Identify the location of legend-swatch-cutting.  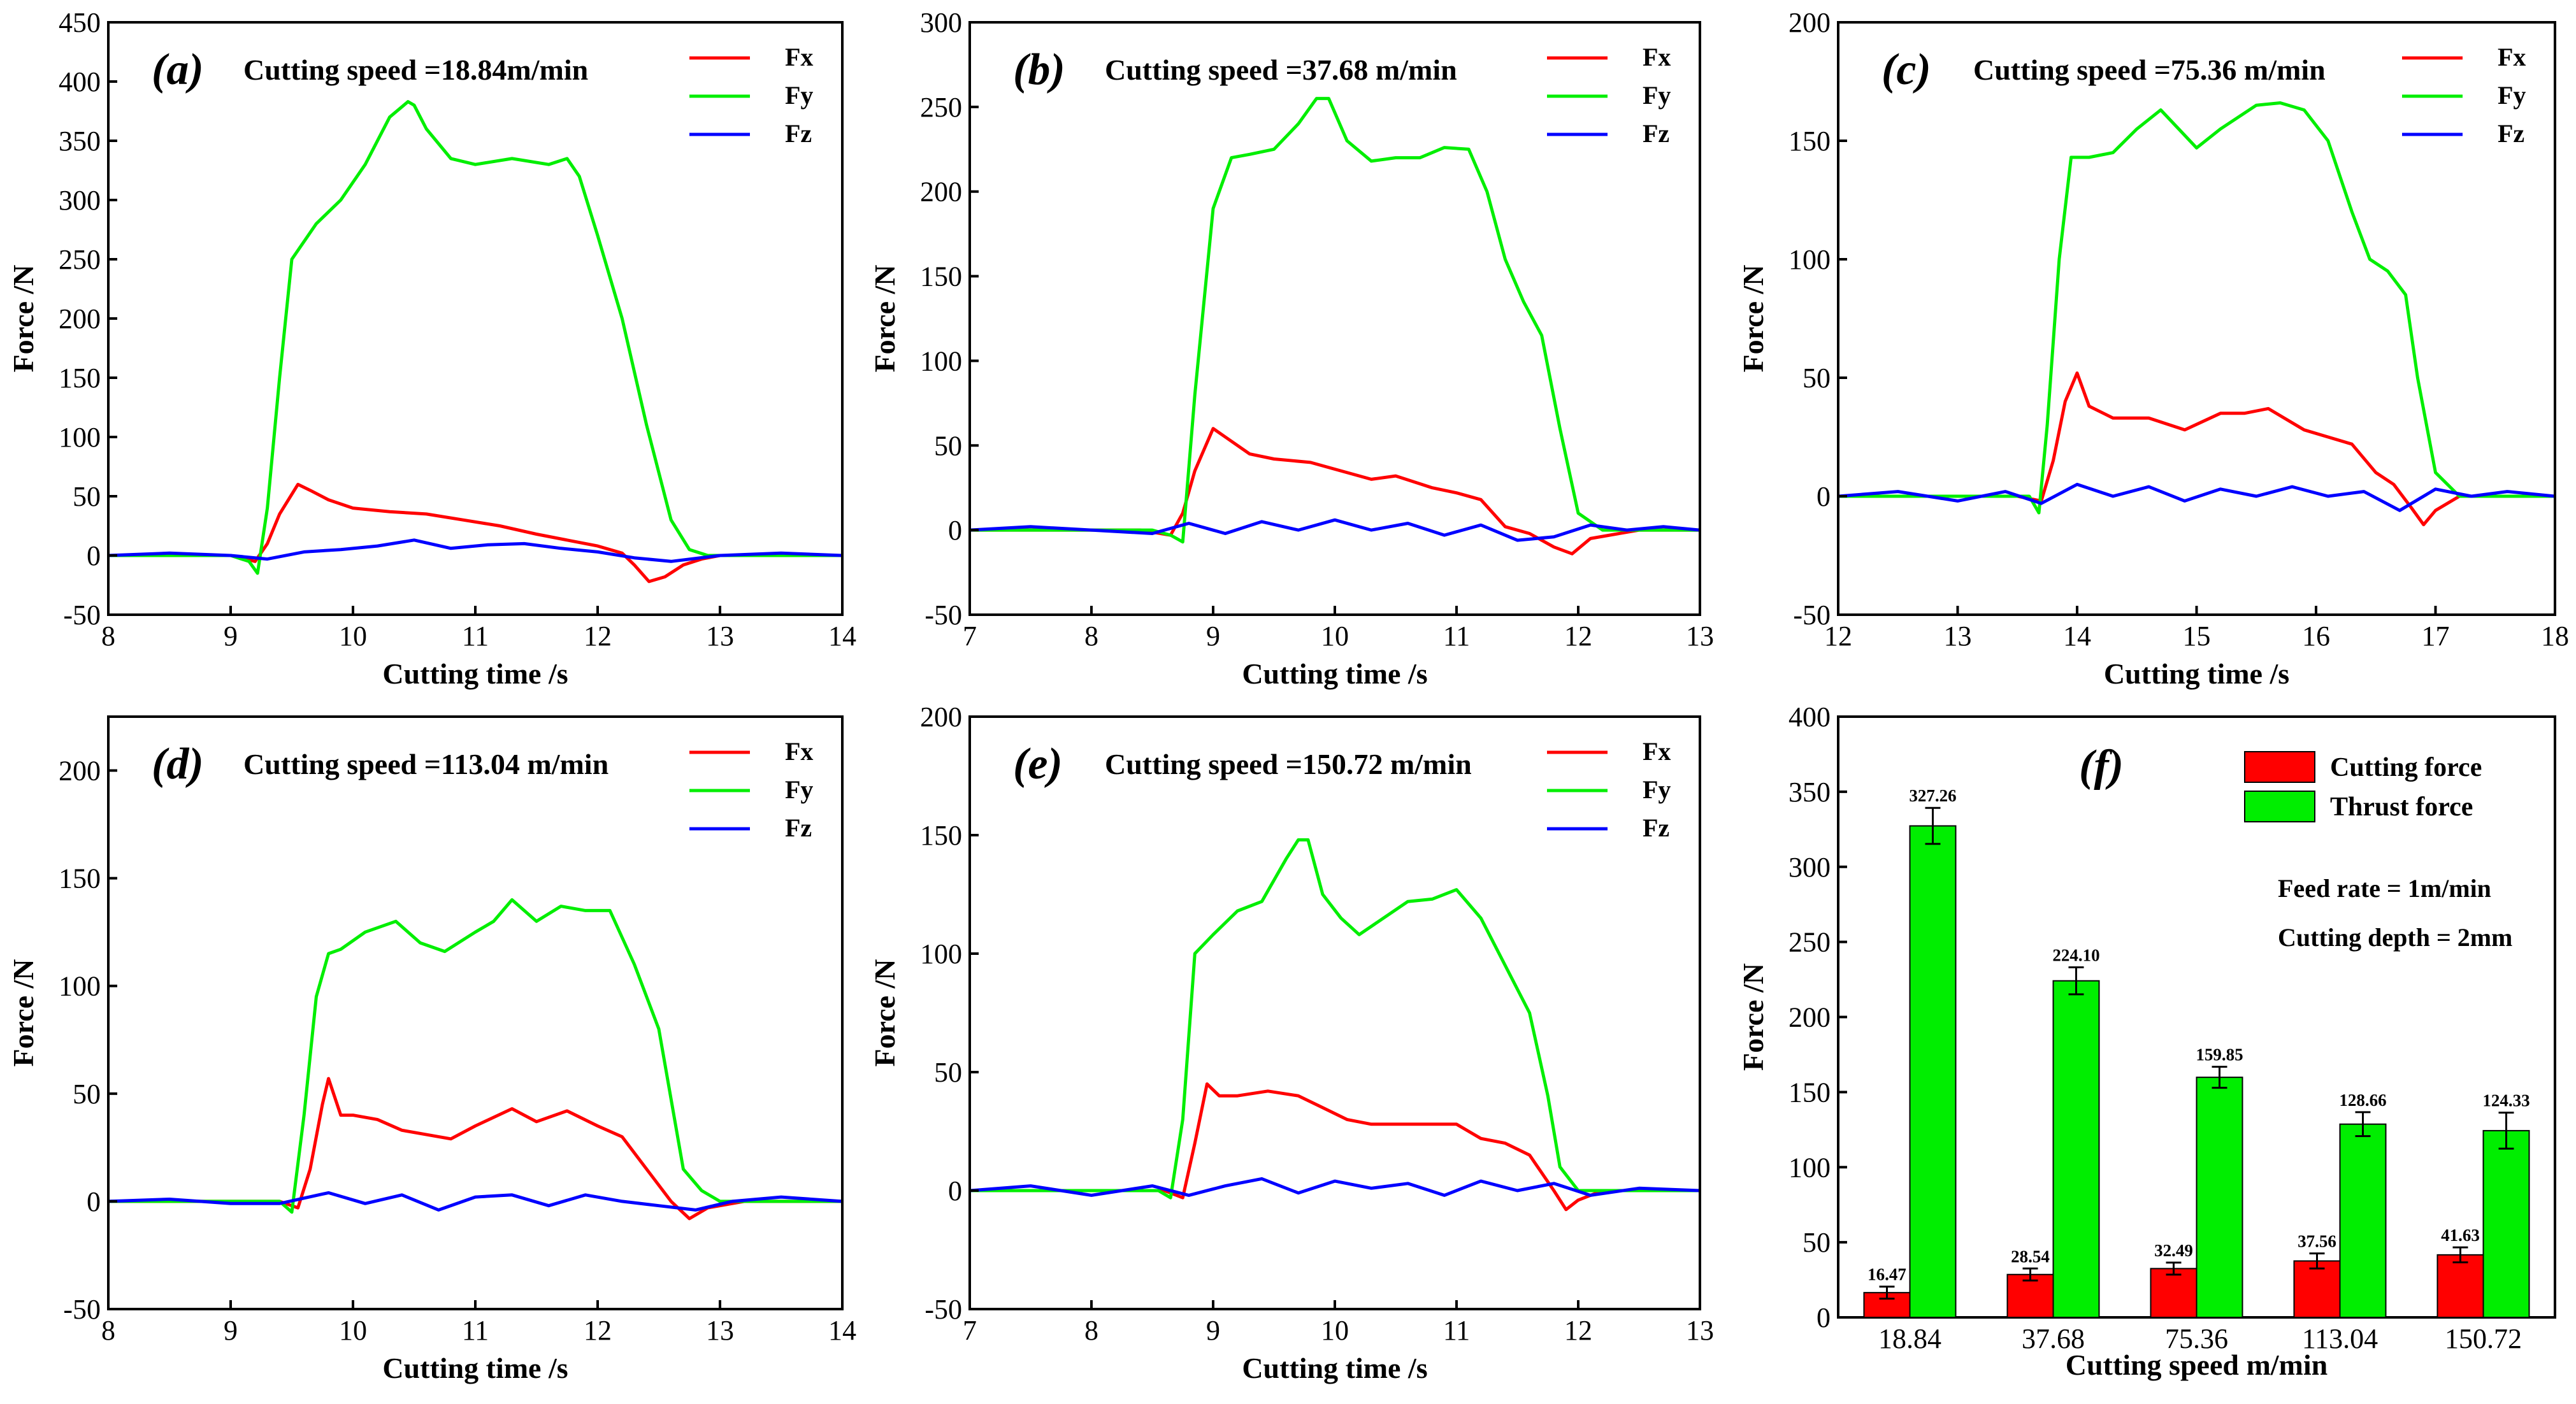
(2279, 767).